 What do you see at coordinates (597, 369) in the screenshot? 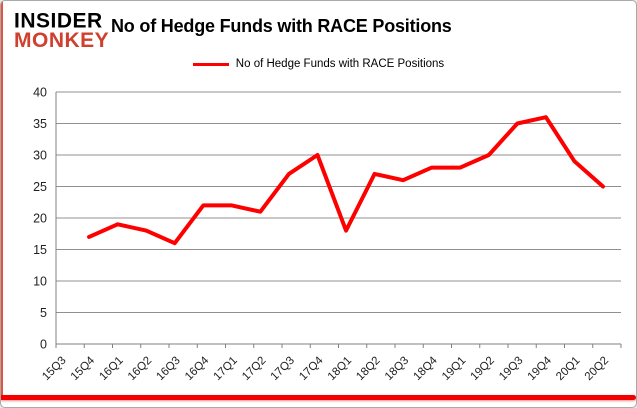
I see `x-tick-label: 20Q2` at bounding box center [597, 369].